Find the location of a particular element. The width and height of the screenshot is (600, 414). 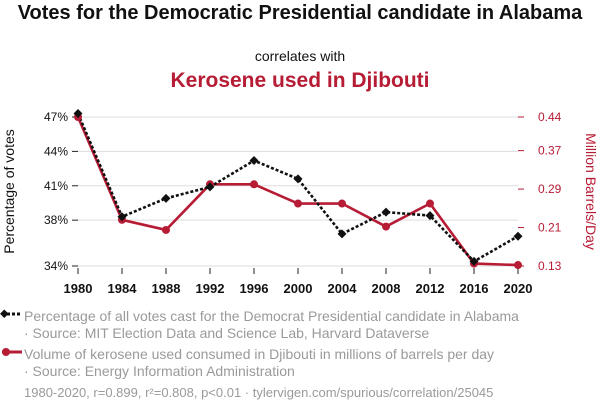

chart-subtitle: Kerosene used in Djibouti is located at coordinates (300, 80).